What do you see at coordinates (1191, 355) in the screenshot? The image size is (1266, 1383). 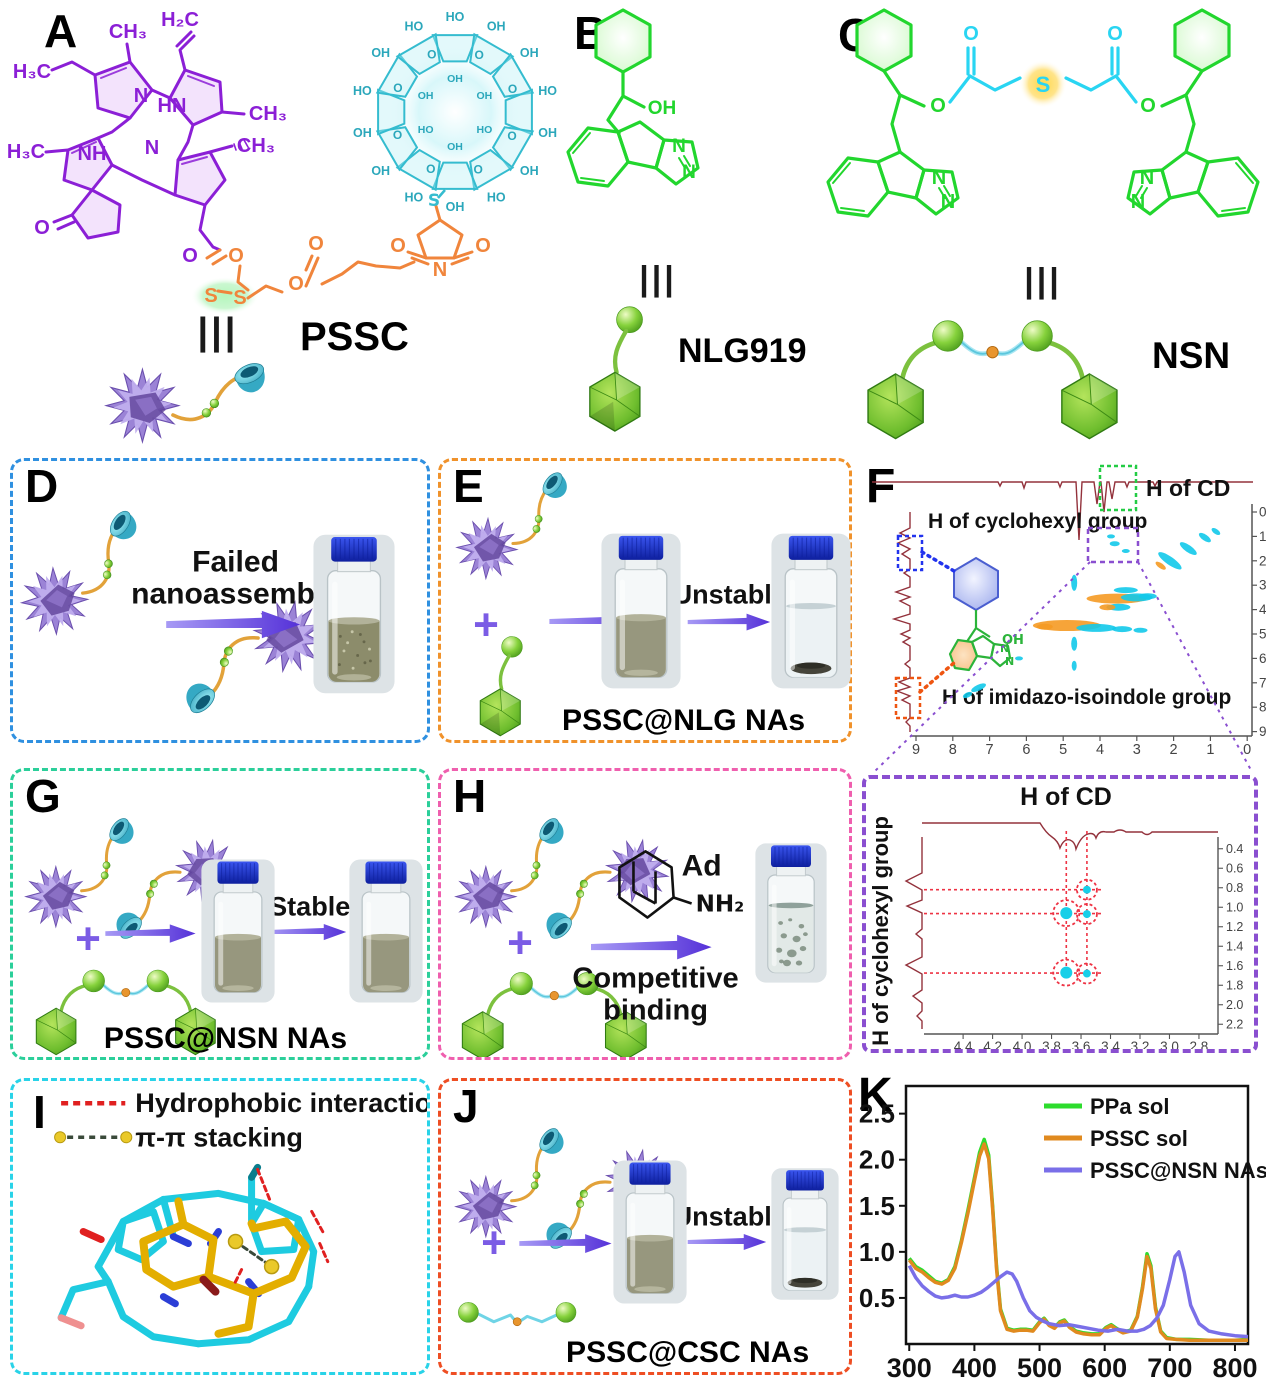 I see `nsn-name: NSN` at bounding box center [1191, 355].